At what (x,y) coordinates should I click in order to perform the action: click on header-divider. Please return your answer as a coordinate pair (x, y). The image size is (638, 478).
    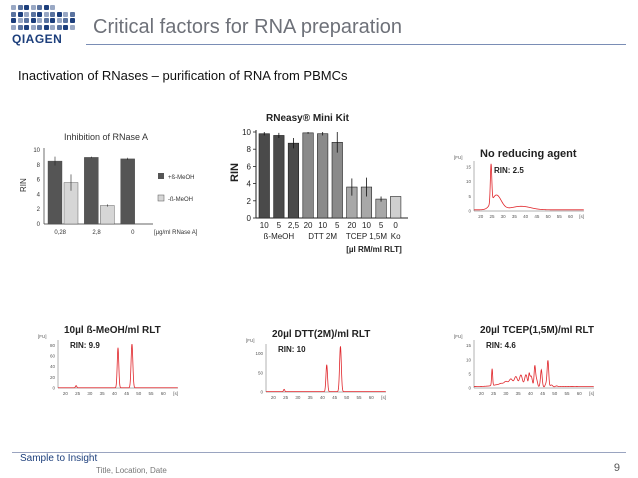
    Looking at the image, I should click on (356, 44).